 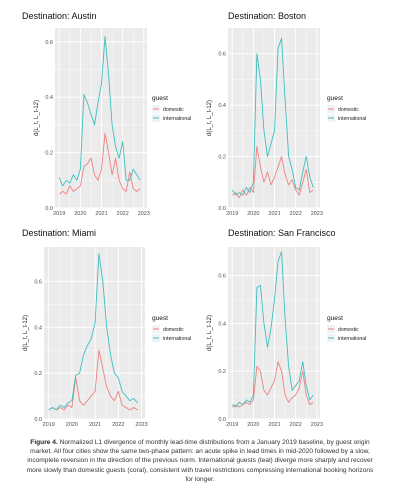 I want to click on chart-title: Destination: San Francisco, so click(x=282, y=233).